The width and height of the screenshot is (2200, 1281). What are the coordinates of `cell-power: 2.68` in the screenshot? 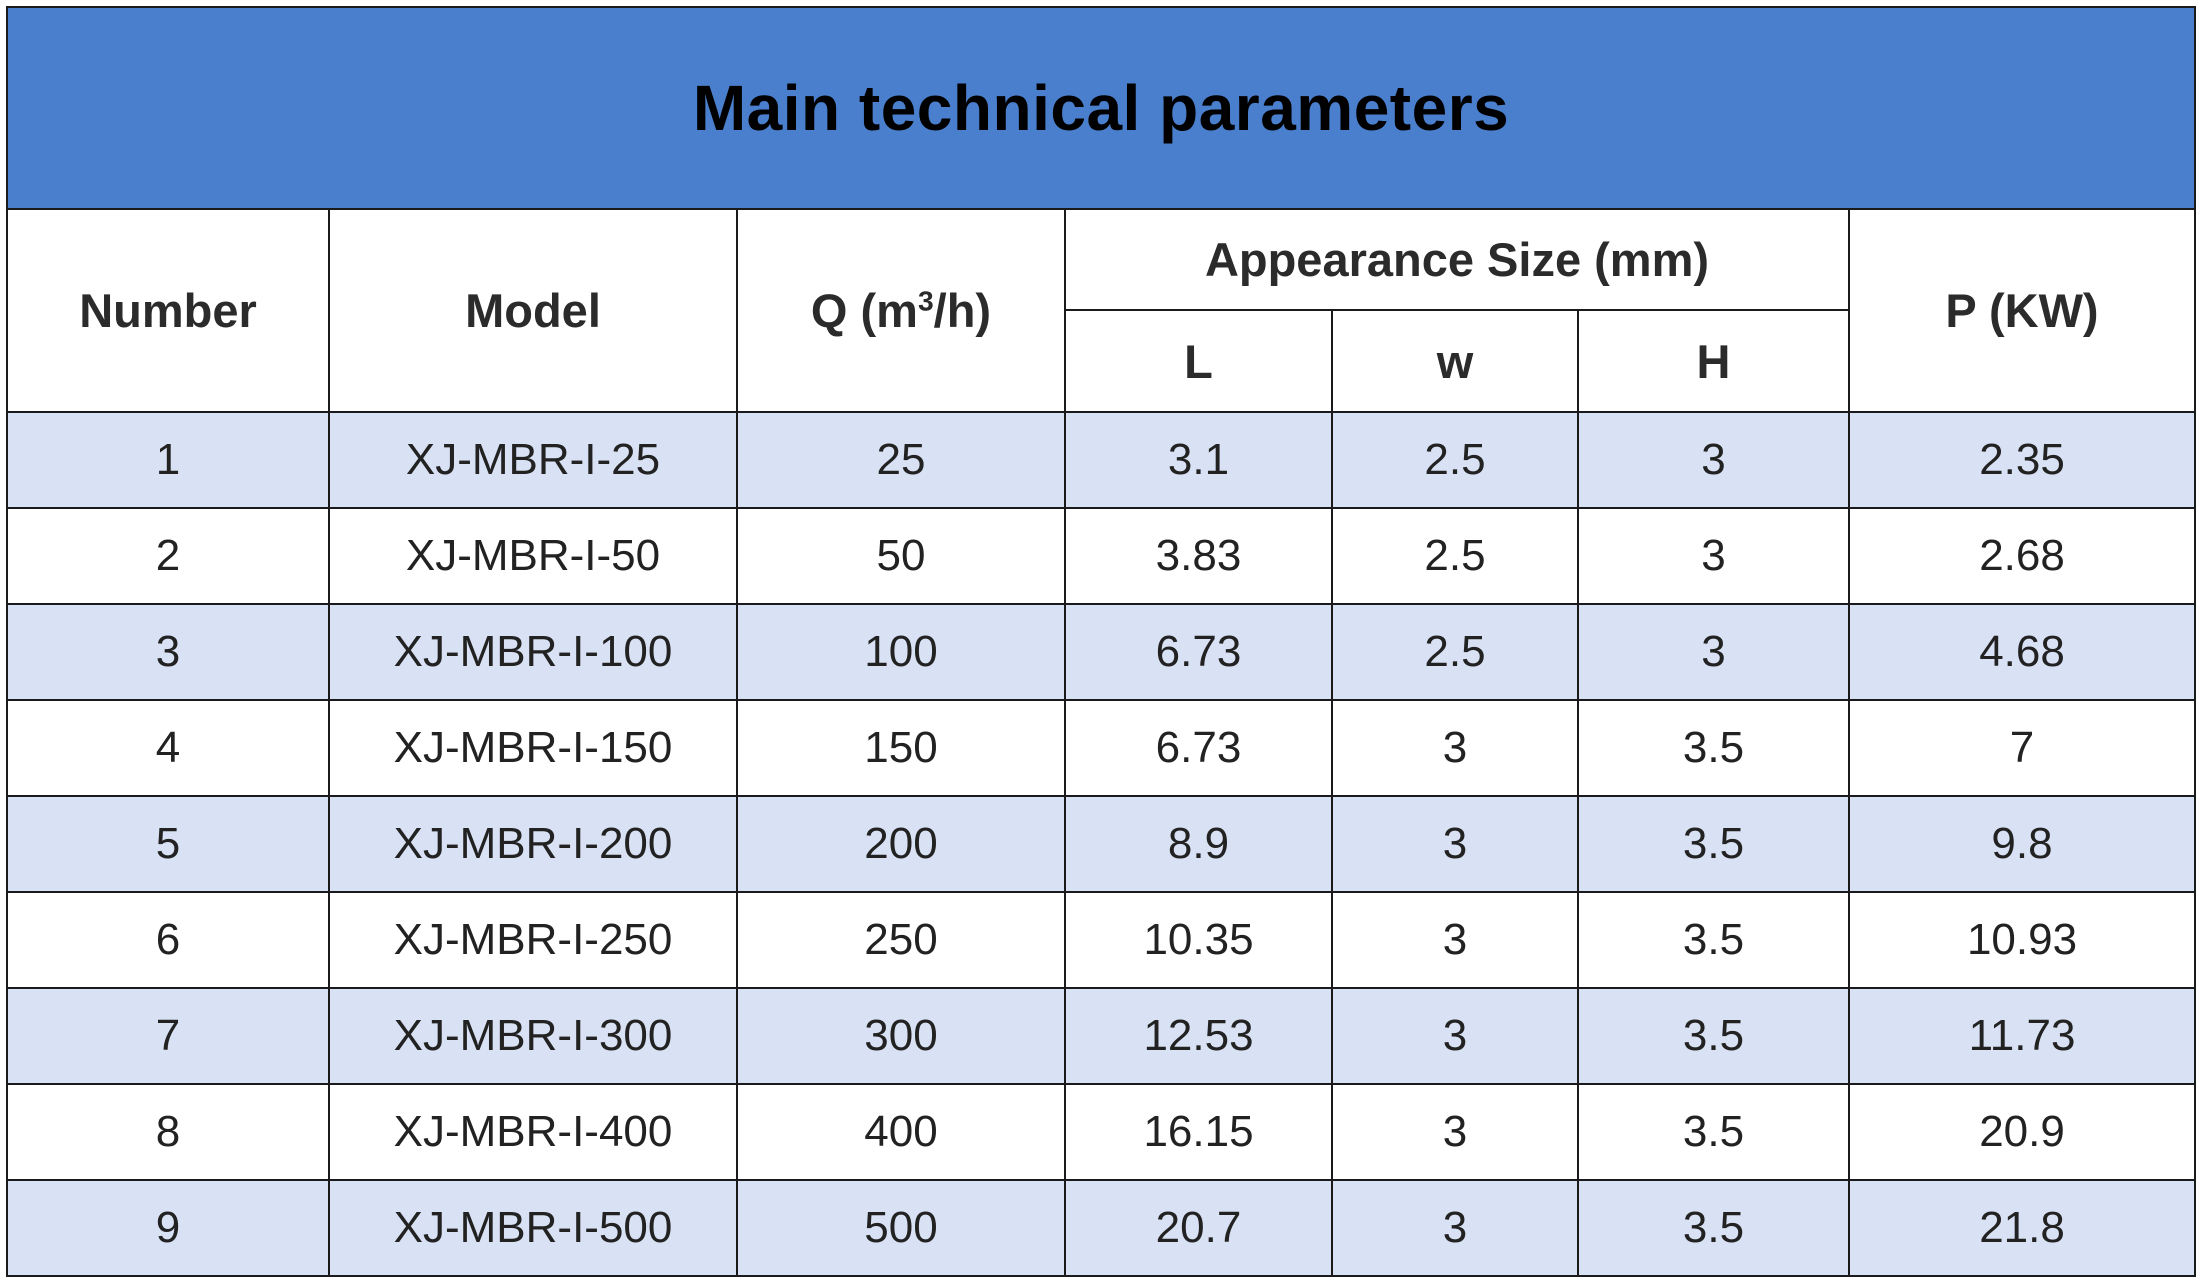 It's located at (2022, 556).